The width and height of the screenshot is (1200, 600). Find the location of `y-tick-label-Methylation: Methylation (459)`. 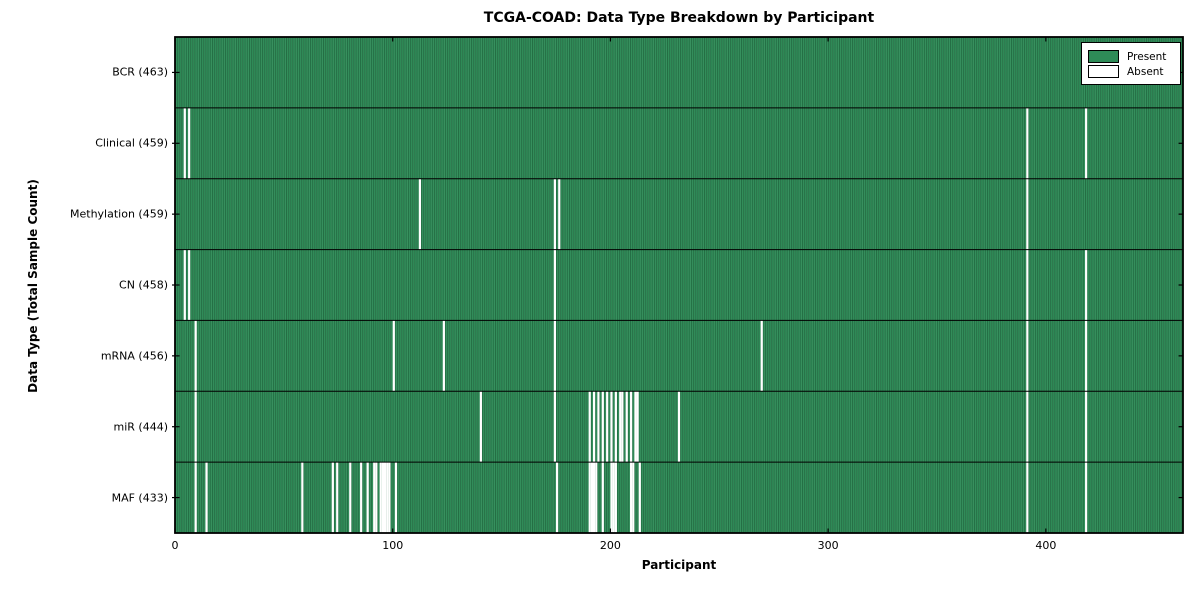

y-tick-label-Methylation: Methylation (459) is located at coordinates (119, 214).